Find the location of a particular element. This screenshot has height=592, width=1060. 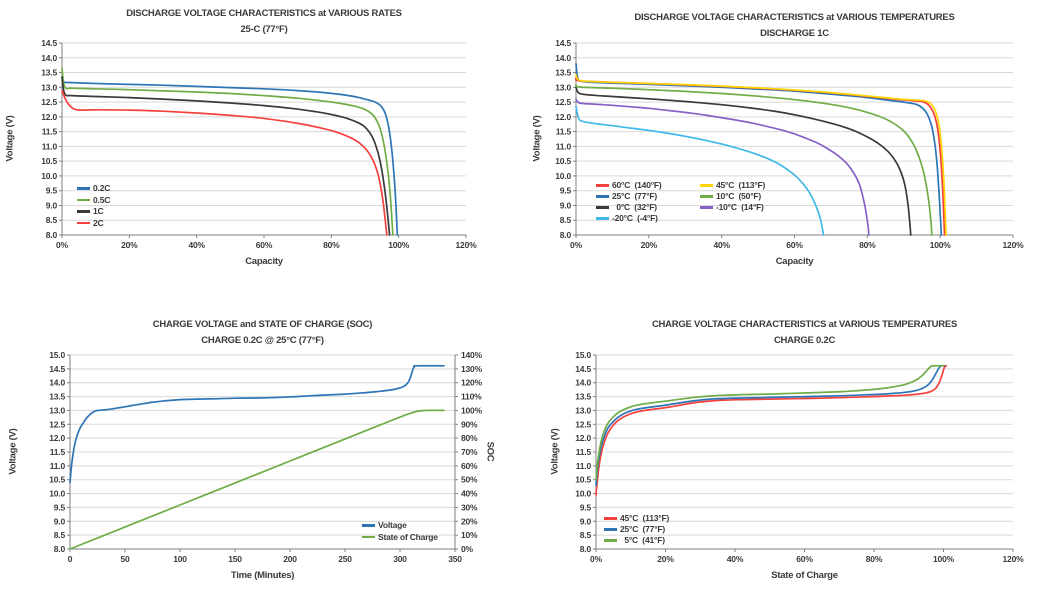

legend-label: 10°C (50°F) is located at coordinates (739, 196).